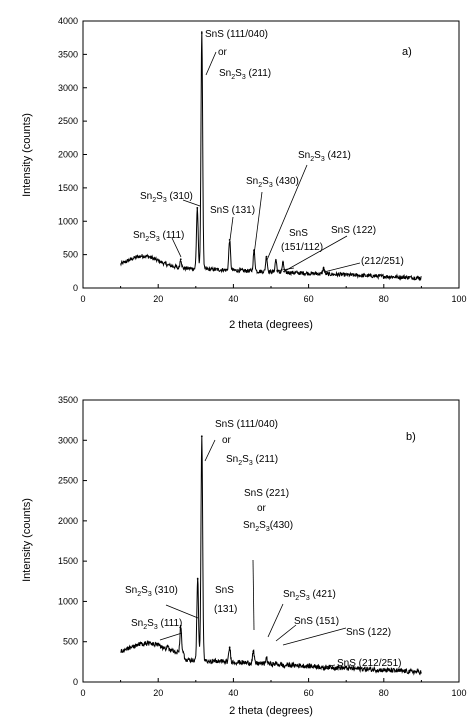 The width and height of the screenshot is (471, 719). I want to click on panel-a-annotation-arrows, so click(266, 162).